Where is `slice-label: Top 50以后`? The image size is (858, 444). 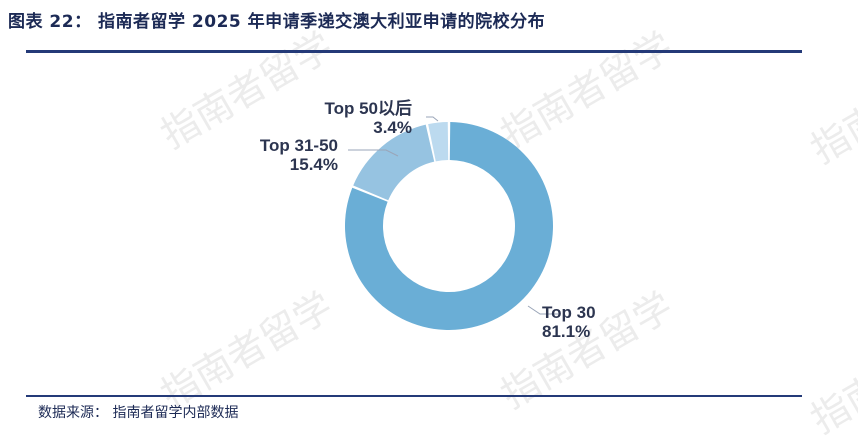 slice-label: Top 50以后 is located at coordinates (368, 108).